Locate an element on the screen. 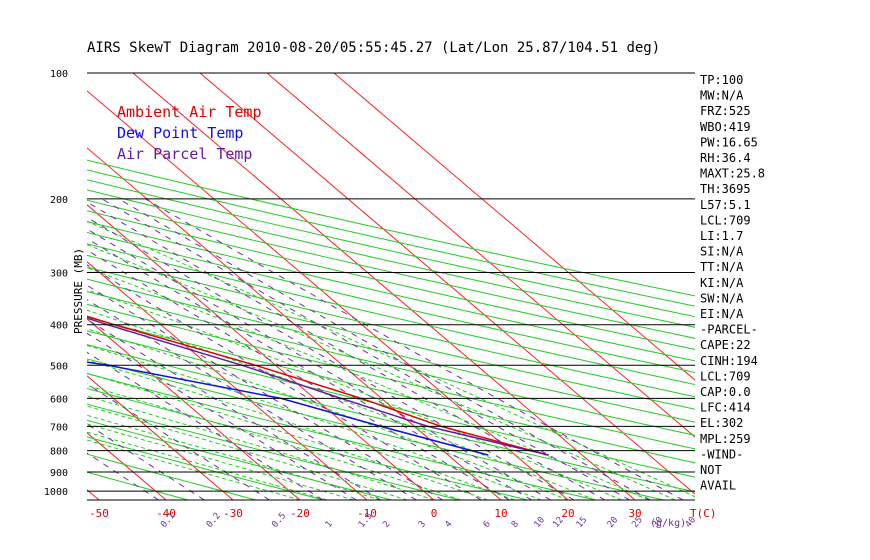 The width and height of the screenshot is (870, 560). side-panel-item: RH:36.4 is located at coordinates (725, 158).